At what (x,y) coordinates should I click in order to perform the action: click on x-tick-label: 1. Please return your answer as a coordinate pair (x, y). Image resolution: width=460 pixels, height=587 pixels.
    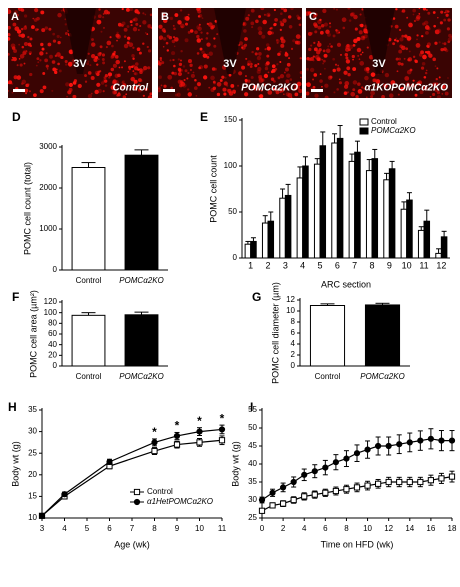
    Looking at the image, I should click on (250, 265).